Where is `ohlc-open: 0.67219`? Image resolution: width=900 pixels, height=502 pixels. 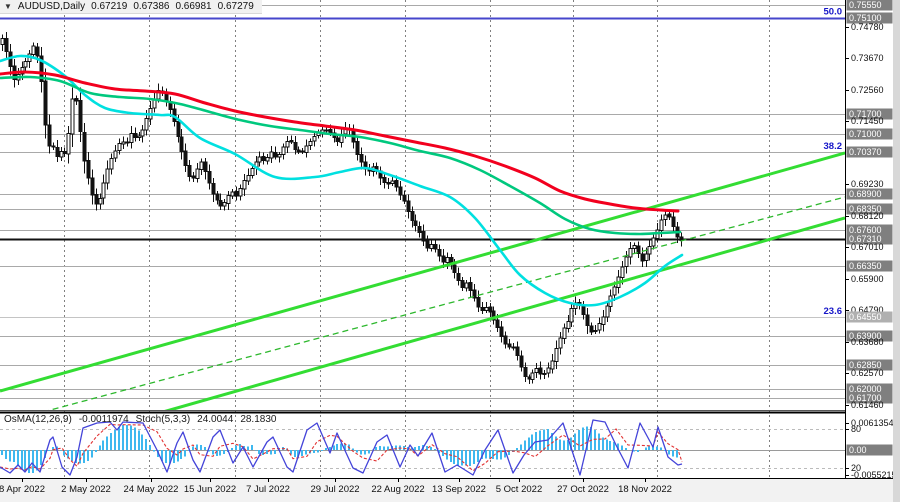 ohlc-open: 0.67219 is located at coordinates (109, 6).